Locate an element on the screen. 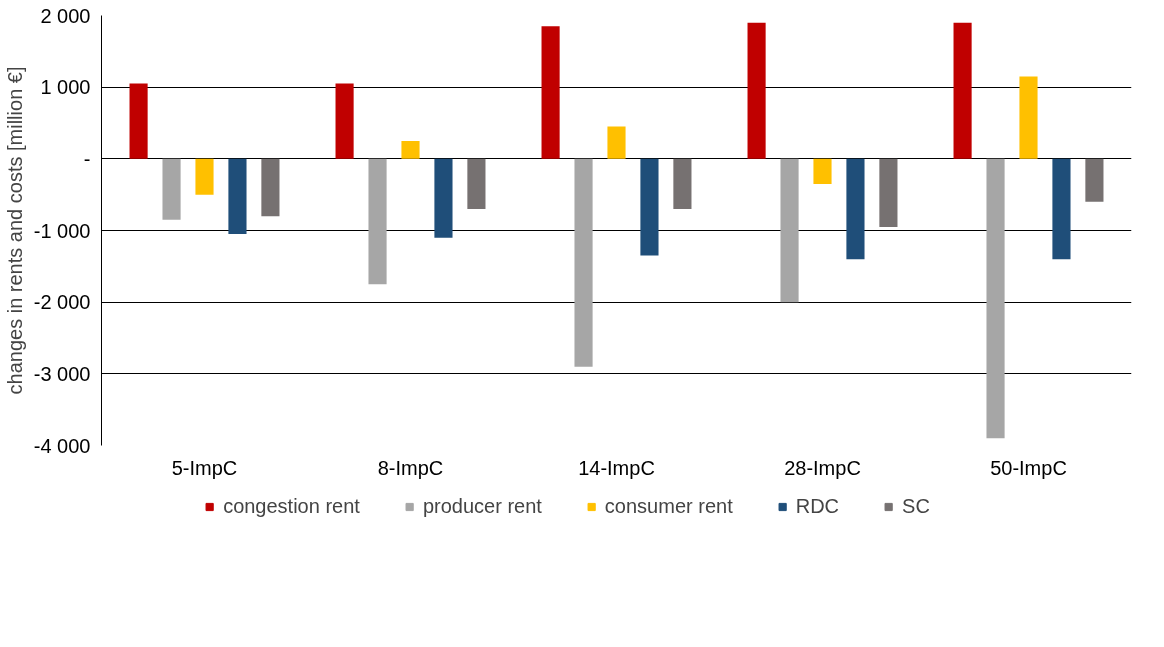  legend-label: RDC is located at coordinates (817, 506).